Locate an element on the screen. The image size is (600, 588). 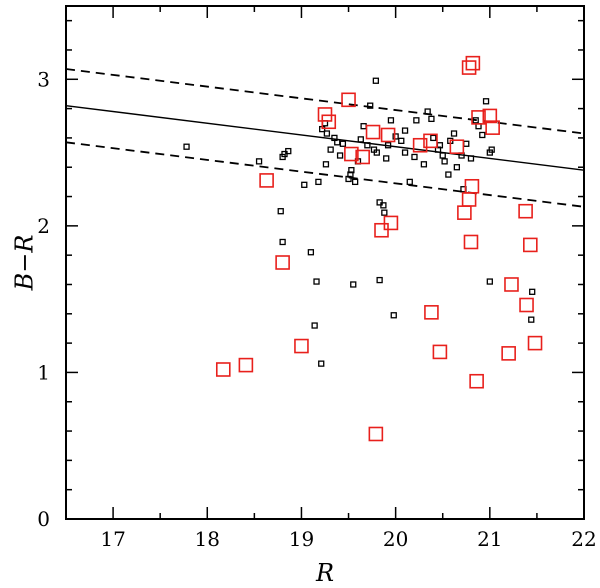
x-tick-label: 19 is located at coordinates (301, 539).